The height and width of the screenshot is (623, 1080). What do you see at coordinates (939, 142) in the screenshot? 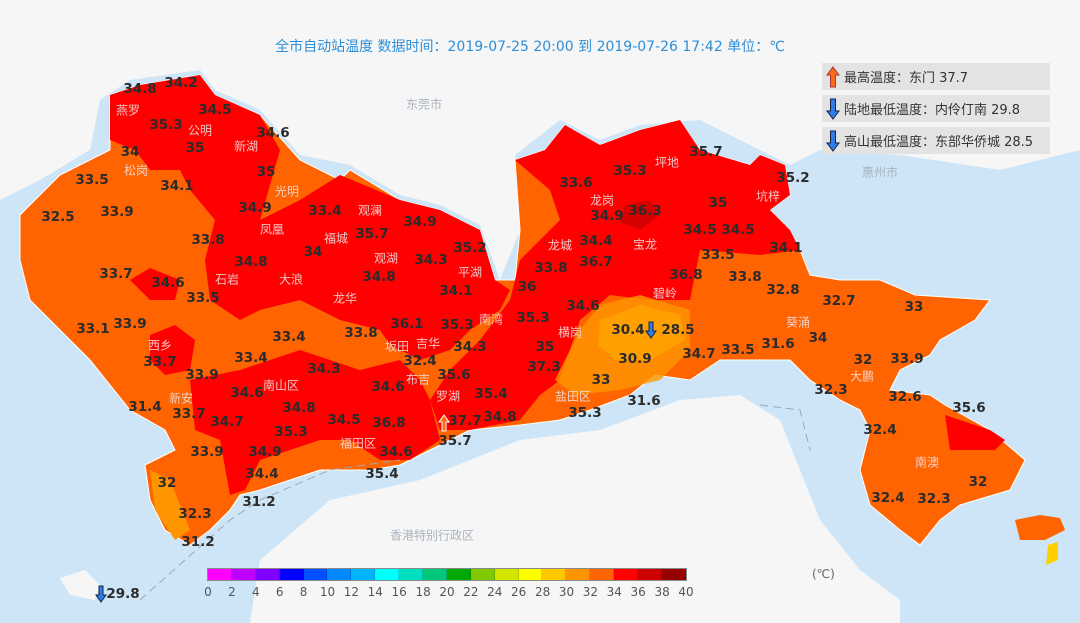
I see `mountain-min-temp-text: 高山最低温度：东部华侨城 28.5` at bounding box center [939, 142].